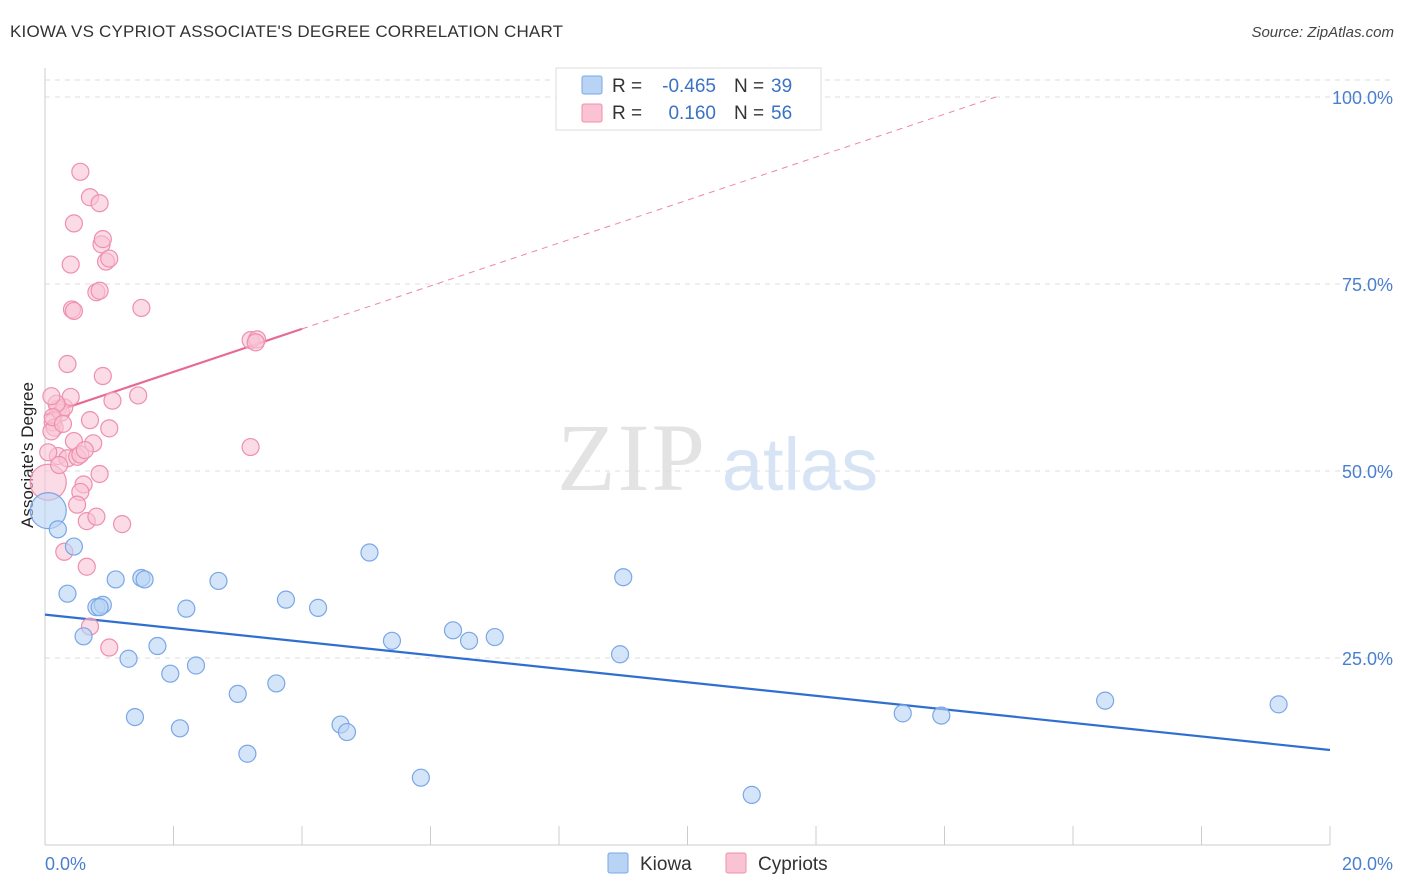  I want to click on y-tick-label-3: 25.0%, so click(1367, 659).